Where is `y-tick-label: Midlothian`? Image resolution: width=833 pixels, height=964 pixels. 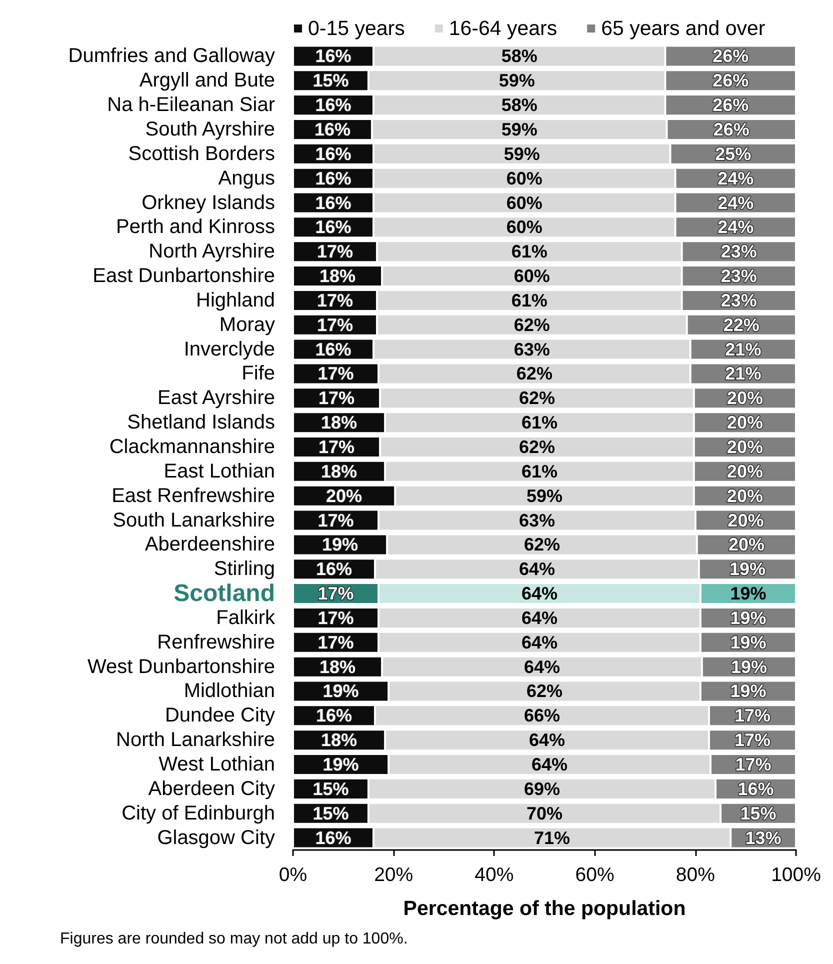 y-tick-label: Midlothian is located at coordinates (229, 691).